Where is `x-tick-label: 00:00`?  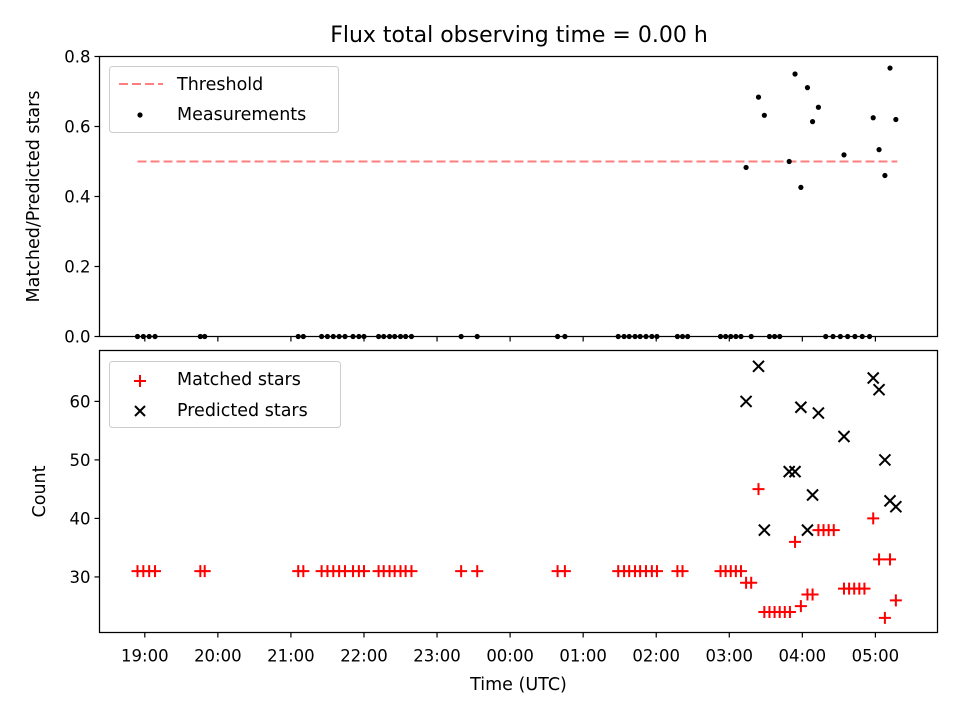 x-tick-label: 00:00 is located at coordinates (510, 656).